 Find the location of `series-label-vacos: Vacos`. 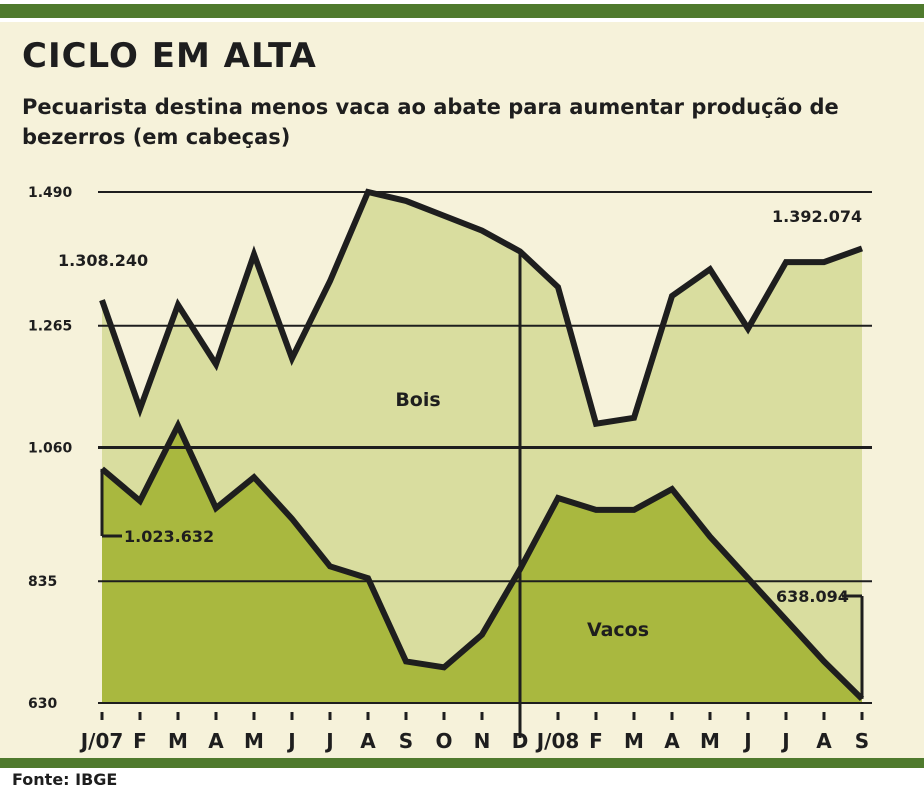

series-label-vacos: Vacos is located at coordinates (618, 630).